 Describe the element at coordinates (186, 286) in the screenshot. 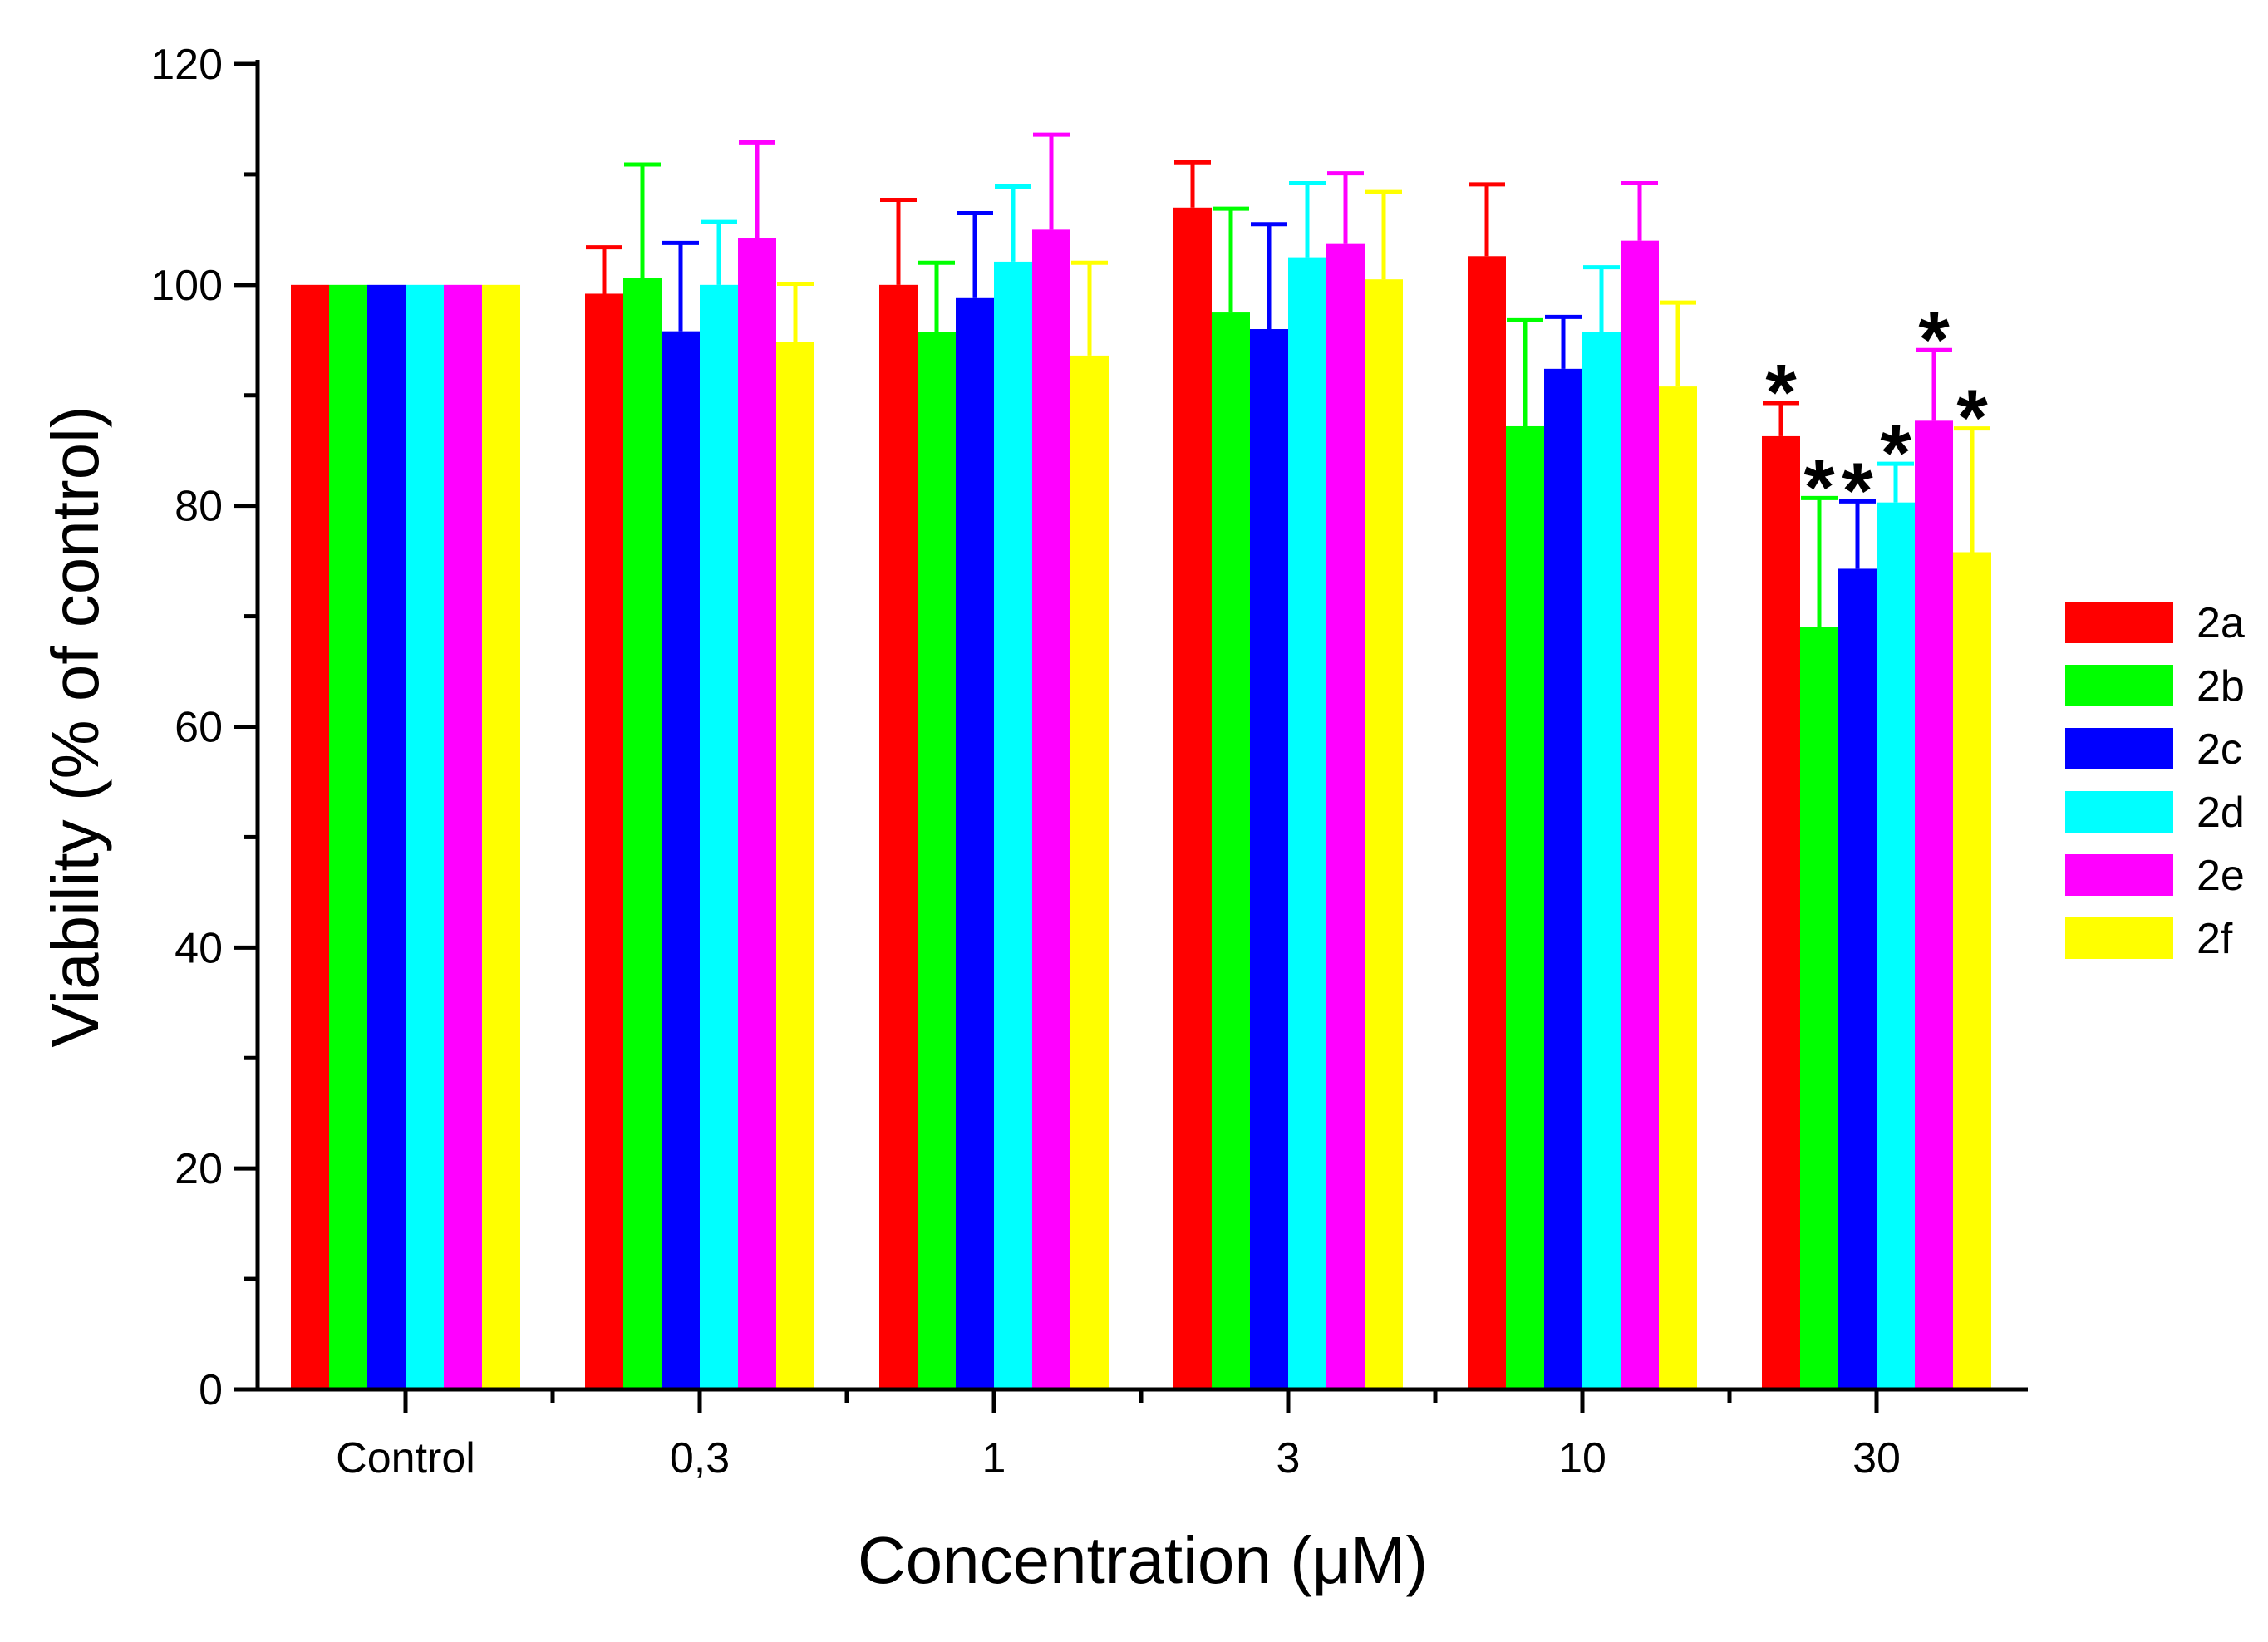

I see `y-tick-label-100: 100` at that location.